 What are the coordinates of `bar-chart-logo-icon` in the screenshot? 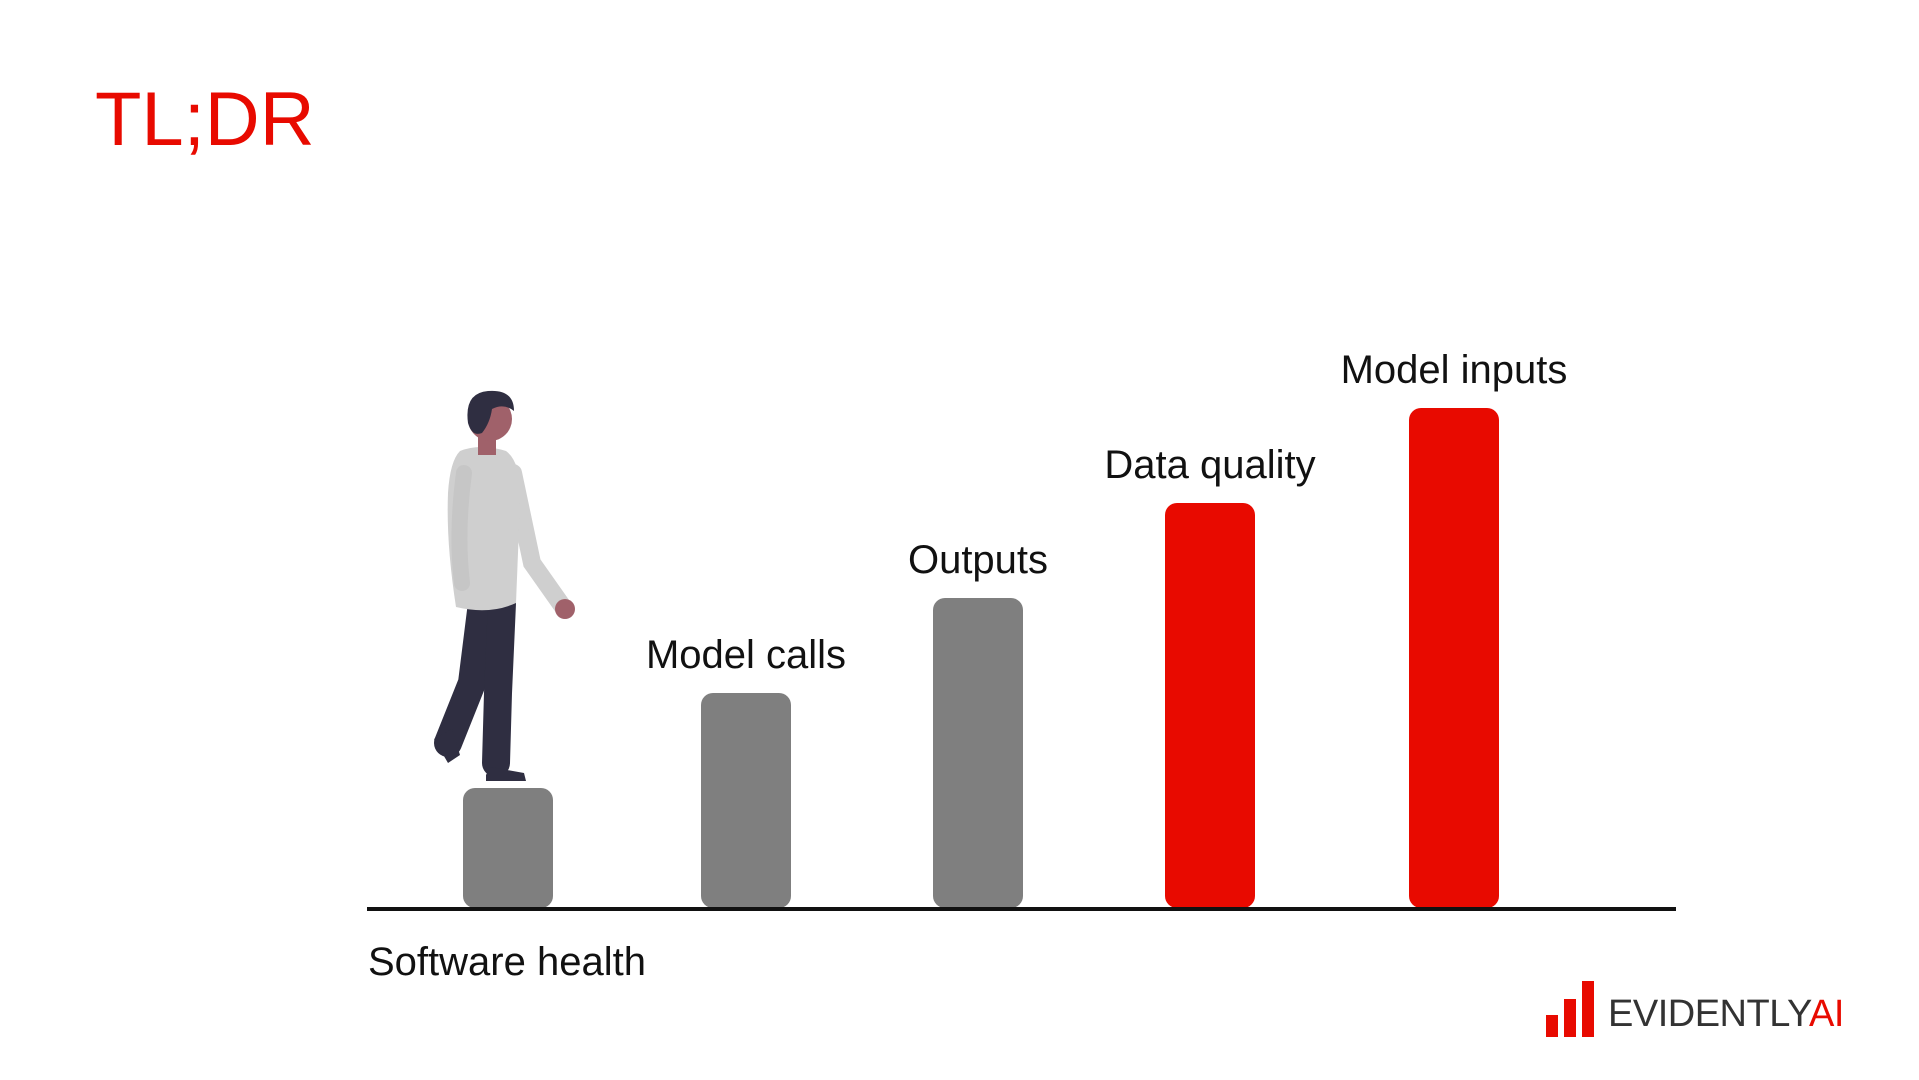 It's located at (1570, 1009).